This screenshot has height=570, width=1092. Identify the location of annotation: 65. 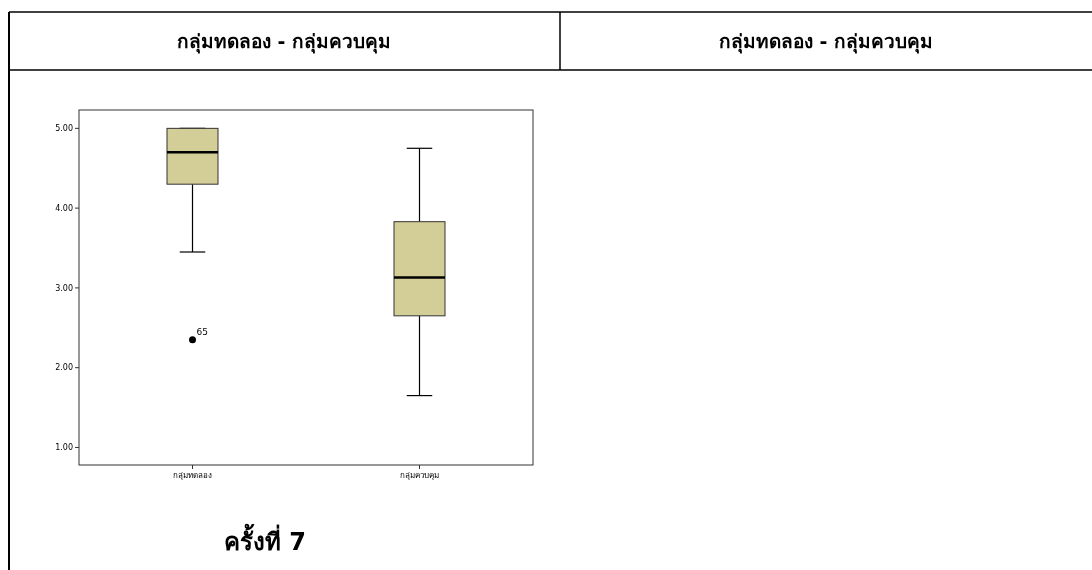
(202, 331).